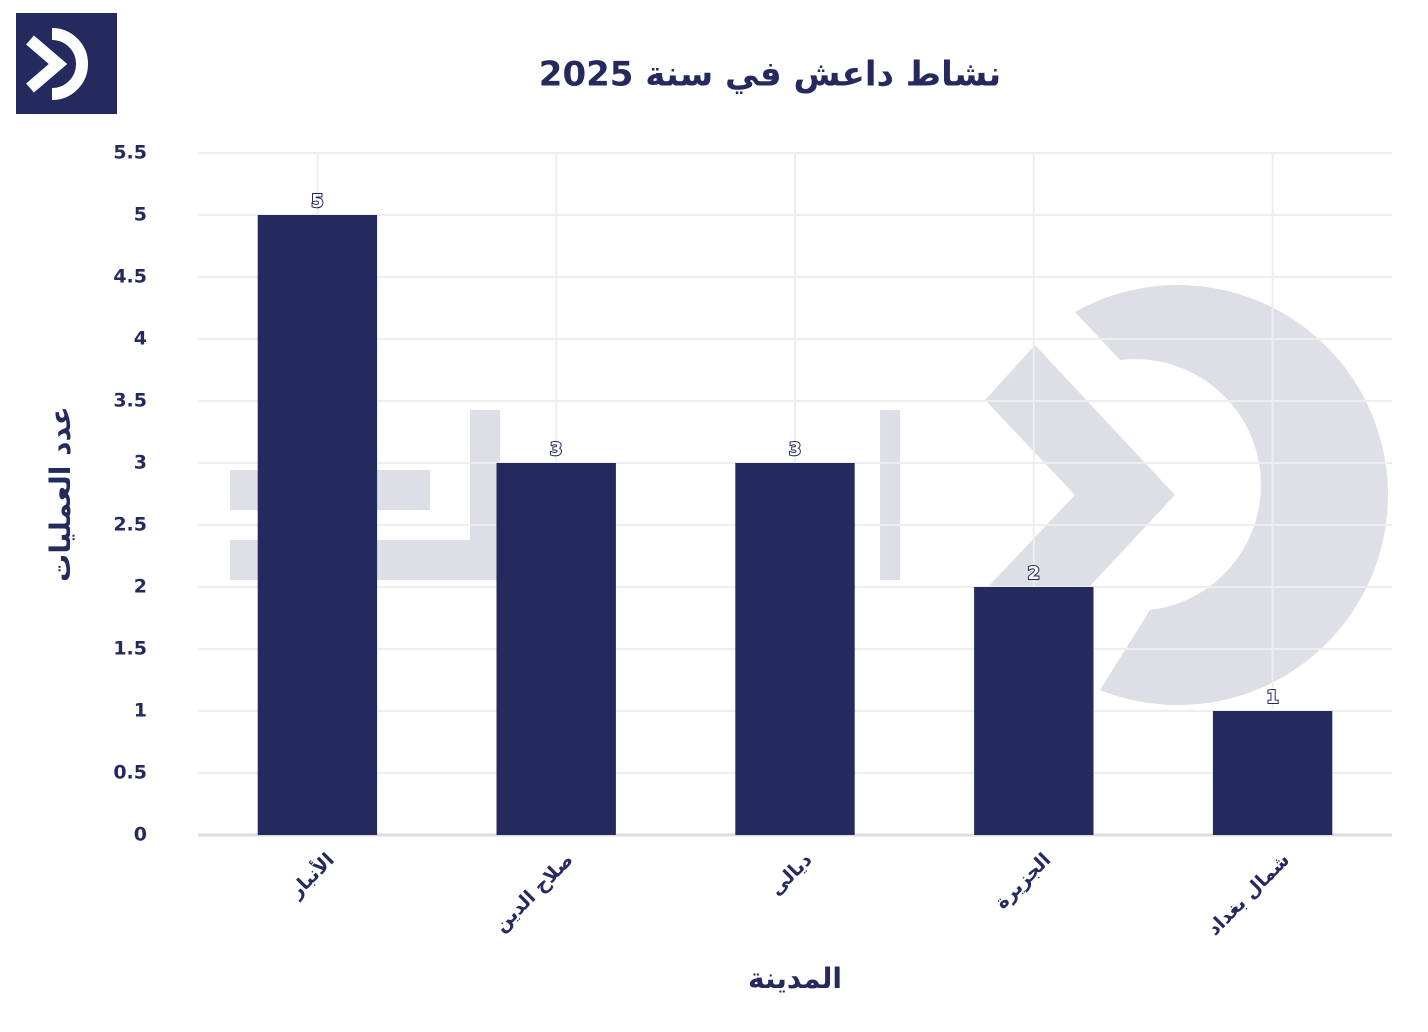  What do you see at coordinates (790, 874) in the screenshot?
I see `x-tick-label: ديالى` at bounding box center [790, 874].